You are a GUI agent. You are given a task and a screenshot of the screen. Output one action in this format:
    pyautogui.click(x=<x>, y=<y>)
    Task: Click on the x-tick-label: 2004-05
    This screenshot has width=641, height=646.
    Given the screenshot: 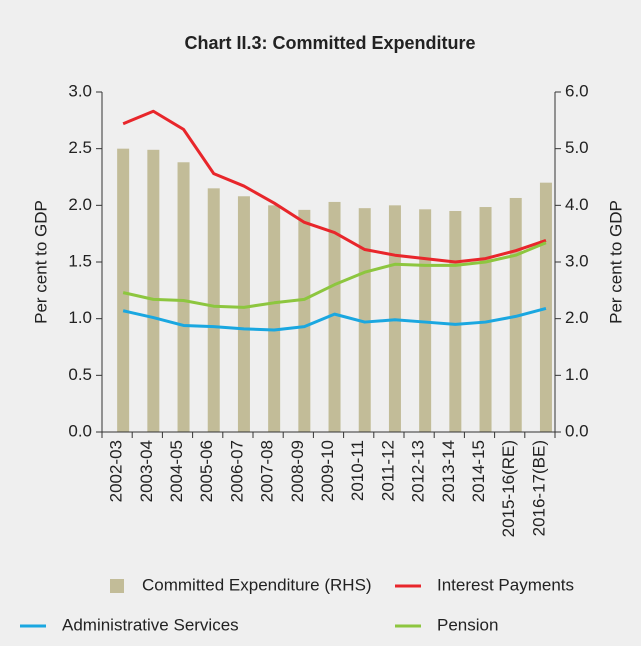 What is the action you would take?
    pyautogui.click(x=176, y=471)
    